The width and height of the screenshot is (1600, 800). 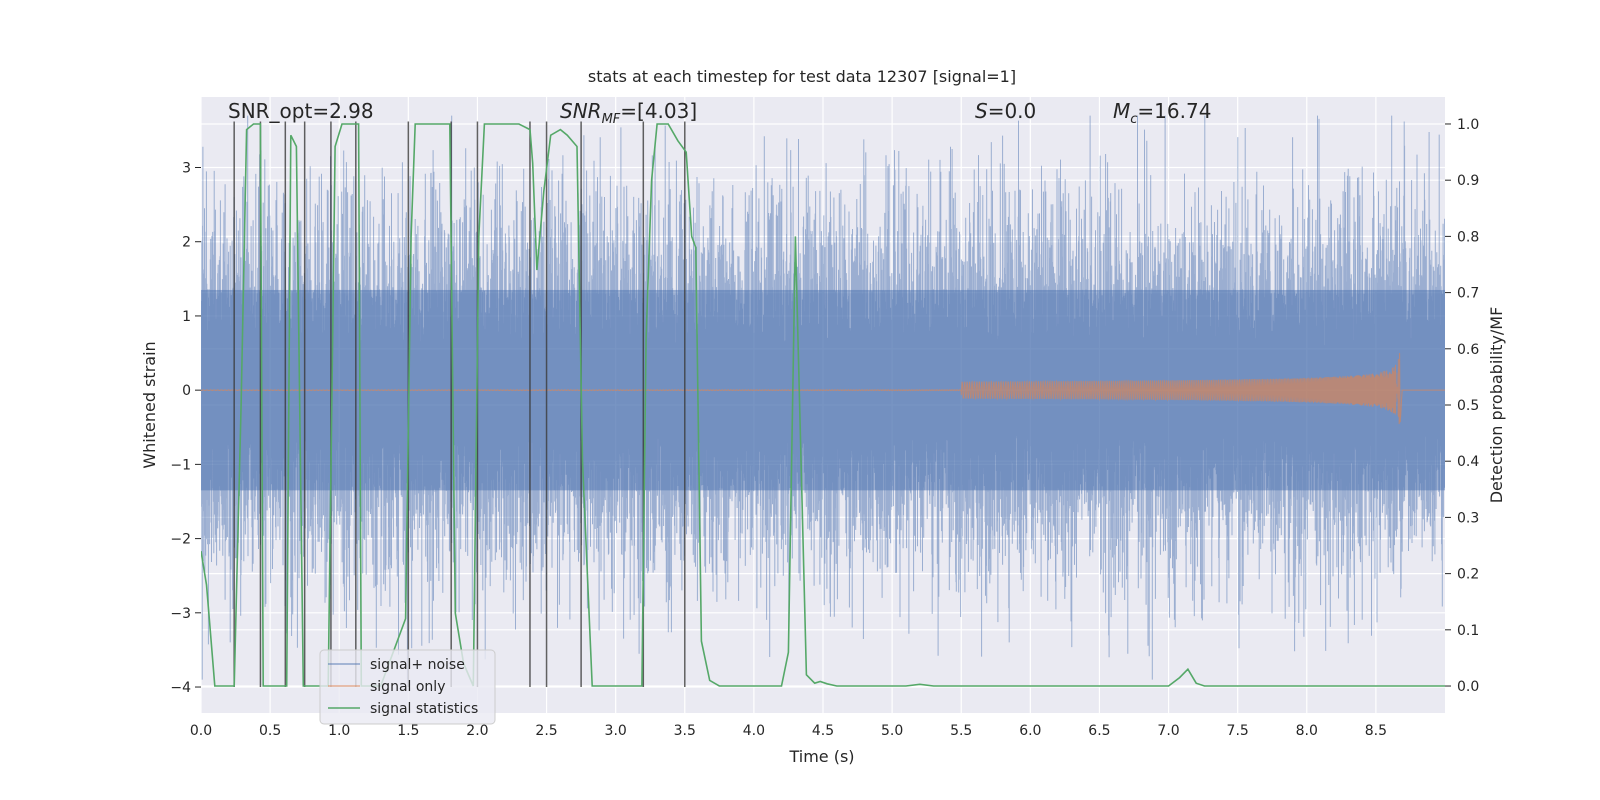 I want to click on y-tick-label: 3, so click(x=186, y=169).